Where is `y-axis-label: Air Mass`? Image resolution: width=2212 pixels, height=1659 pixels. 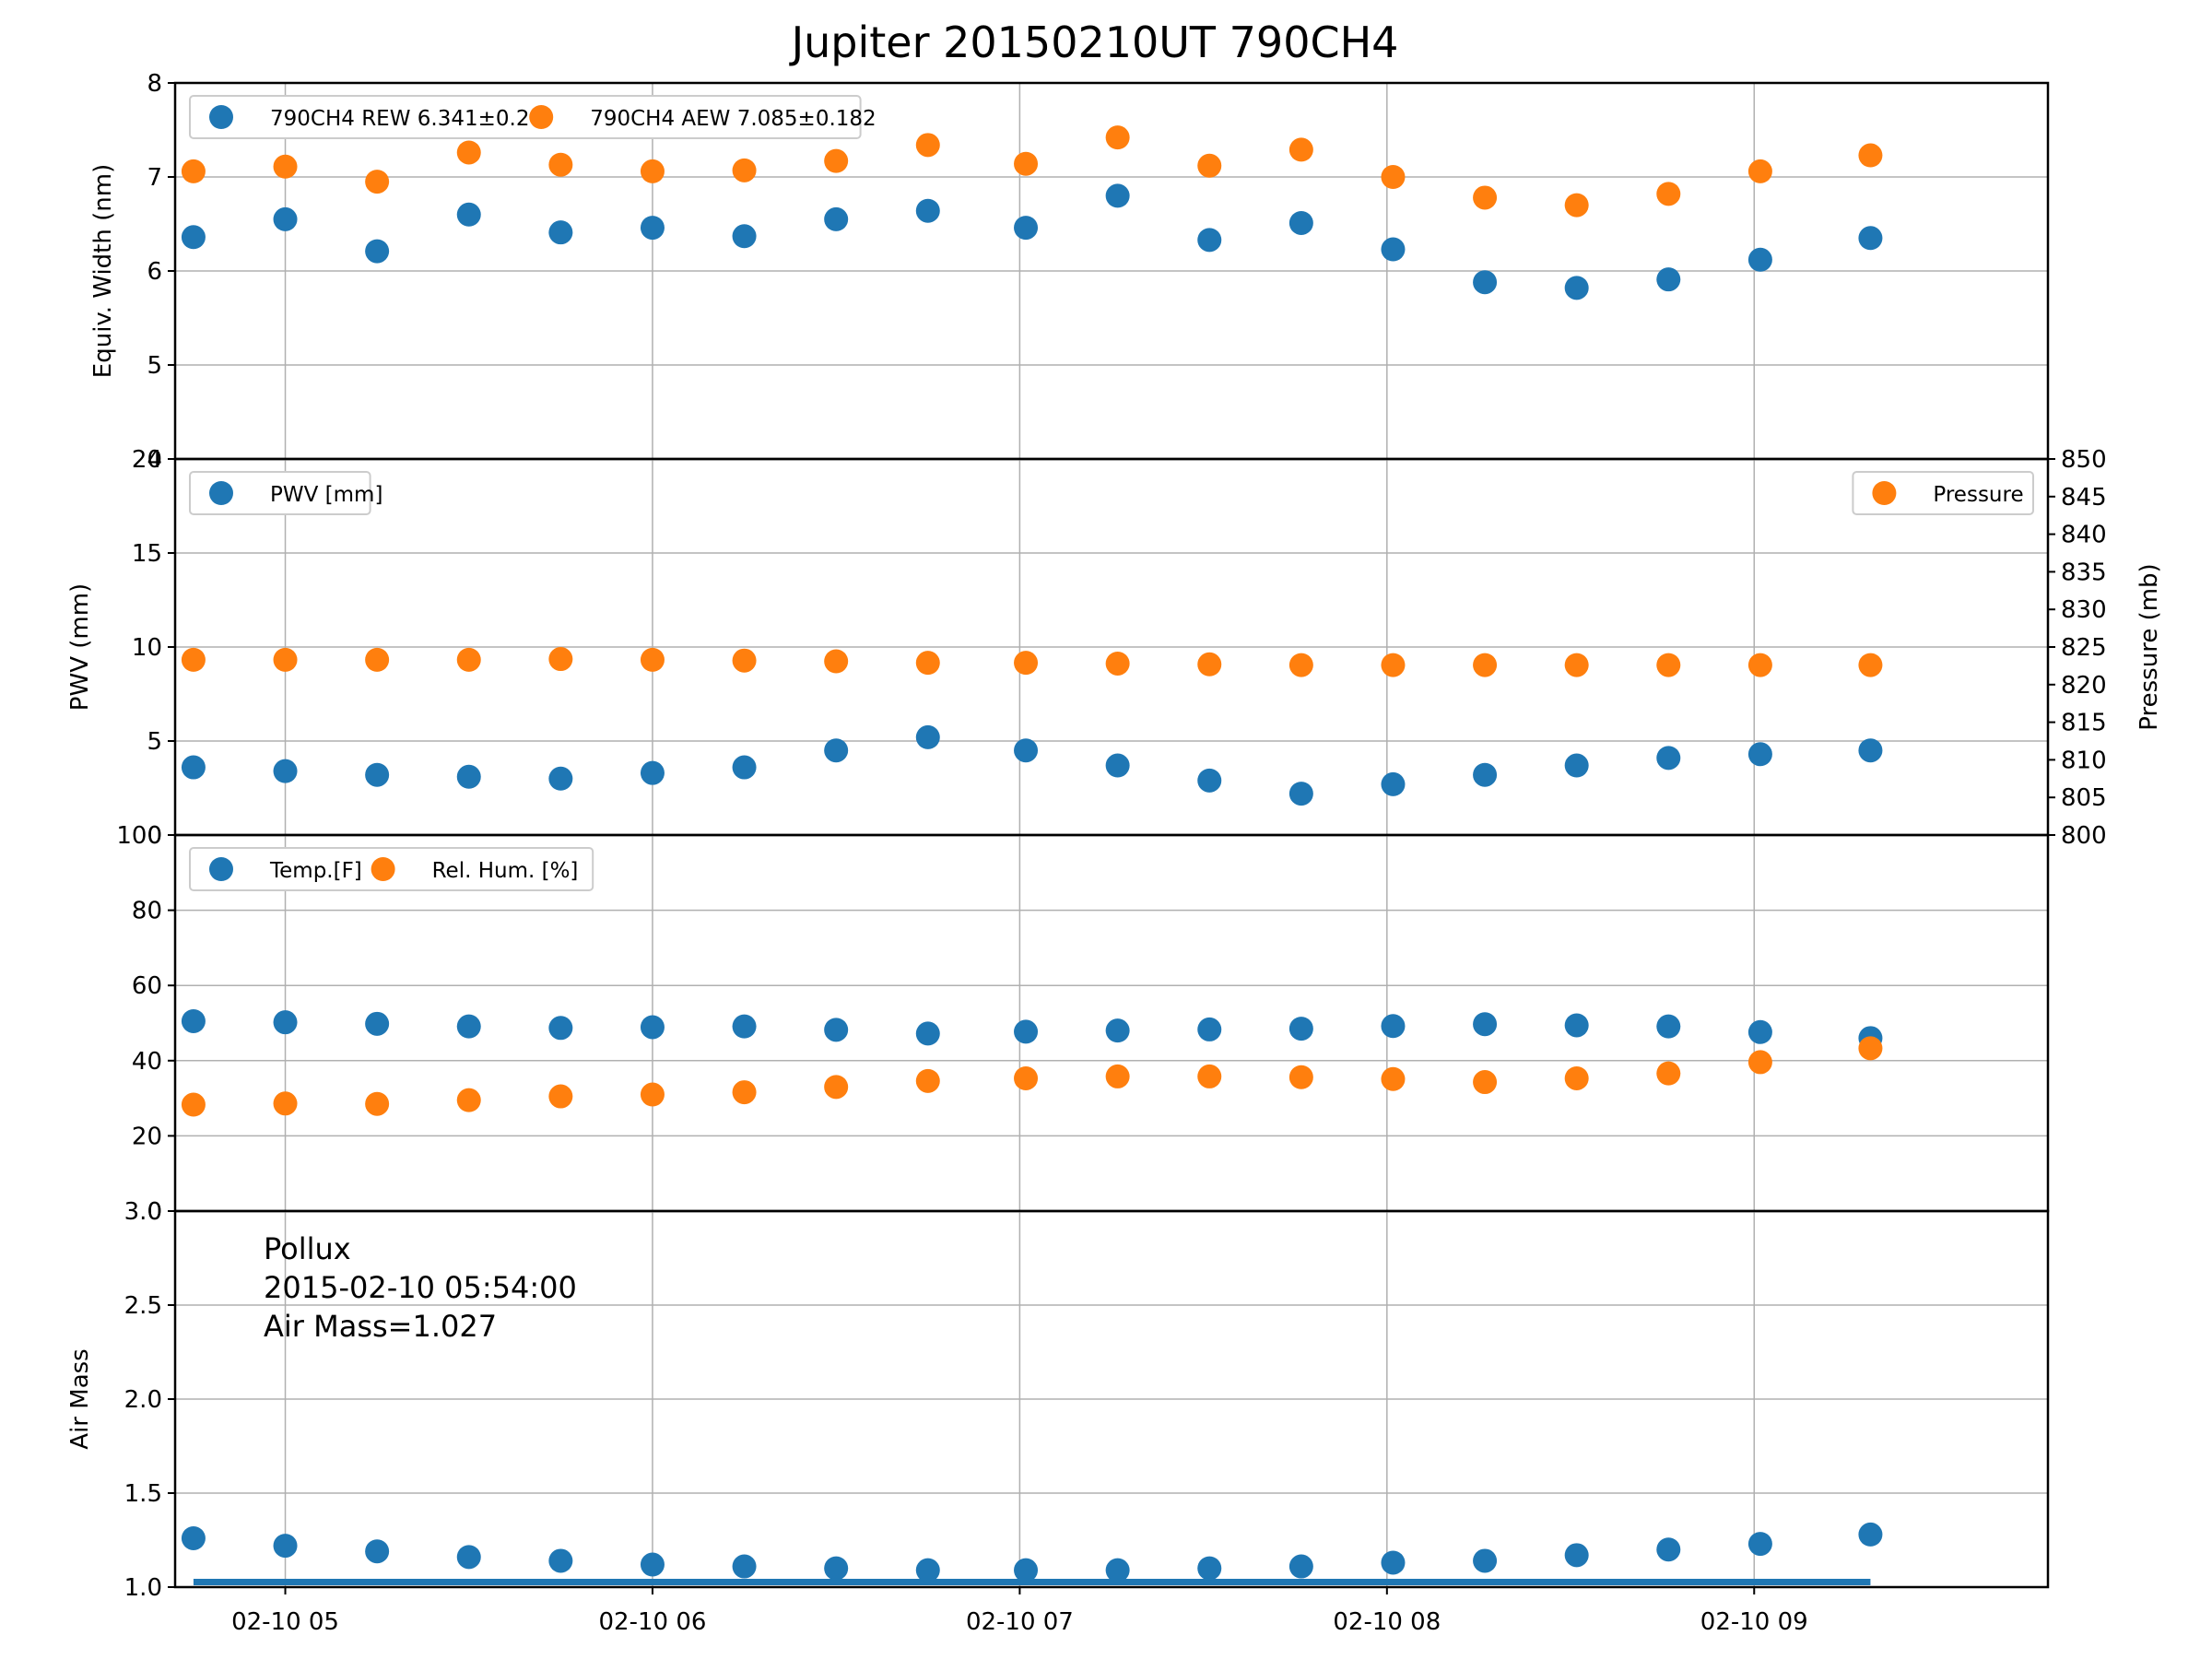
y-axis-label: Air Mass is located at coordinates (80, 1398).